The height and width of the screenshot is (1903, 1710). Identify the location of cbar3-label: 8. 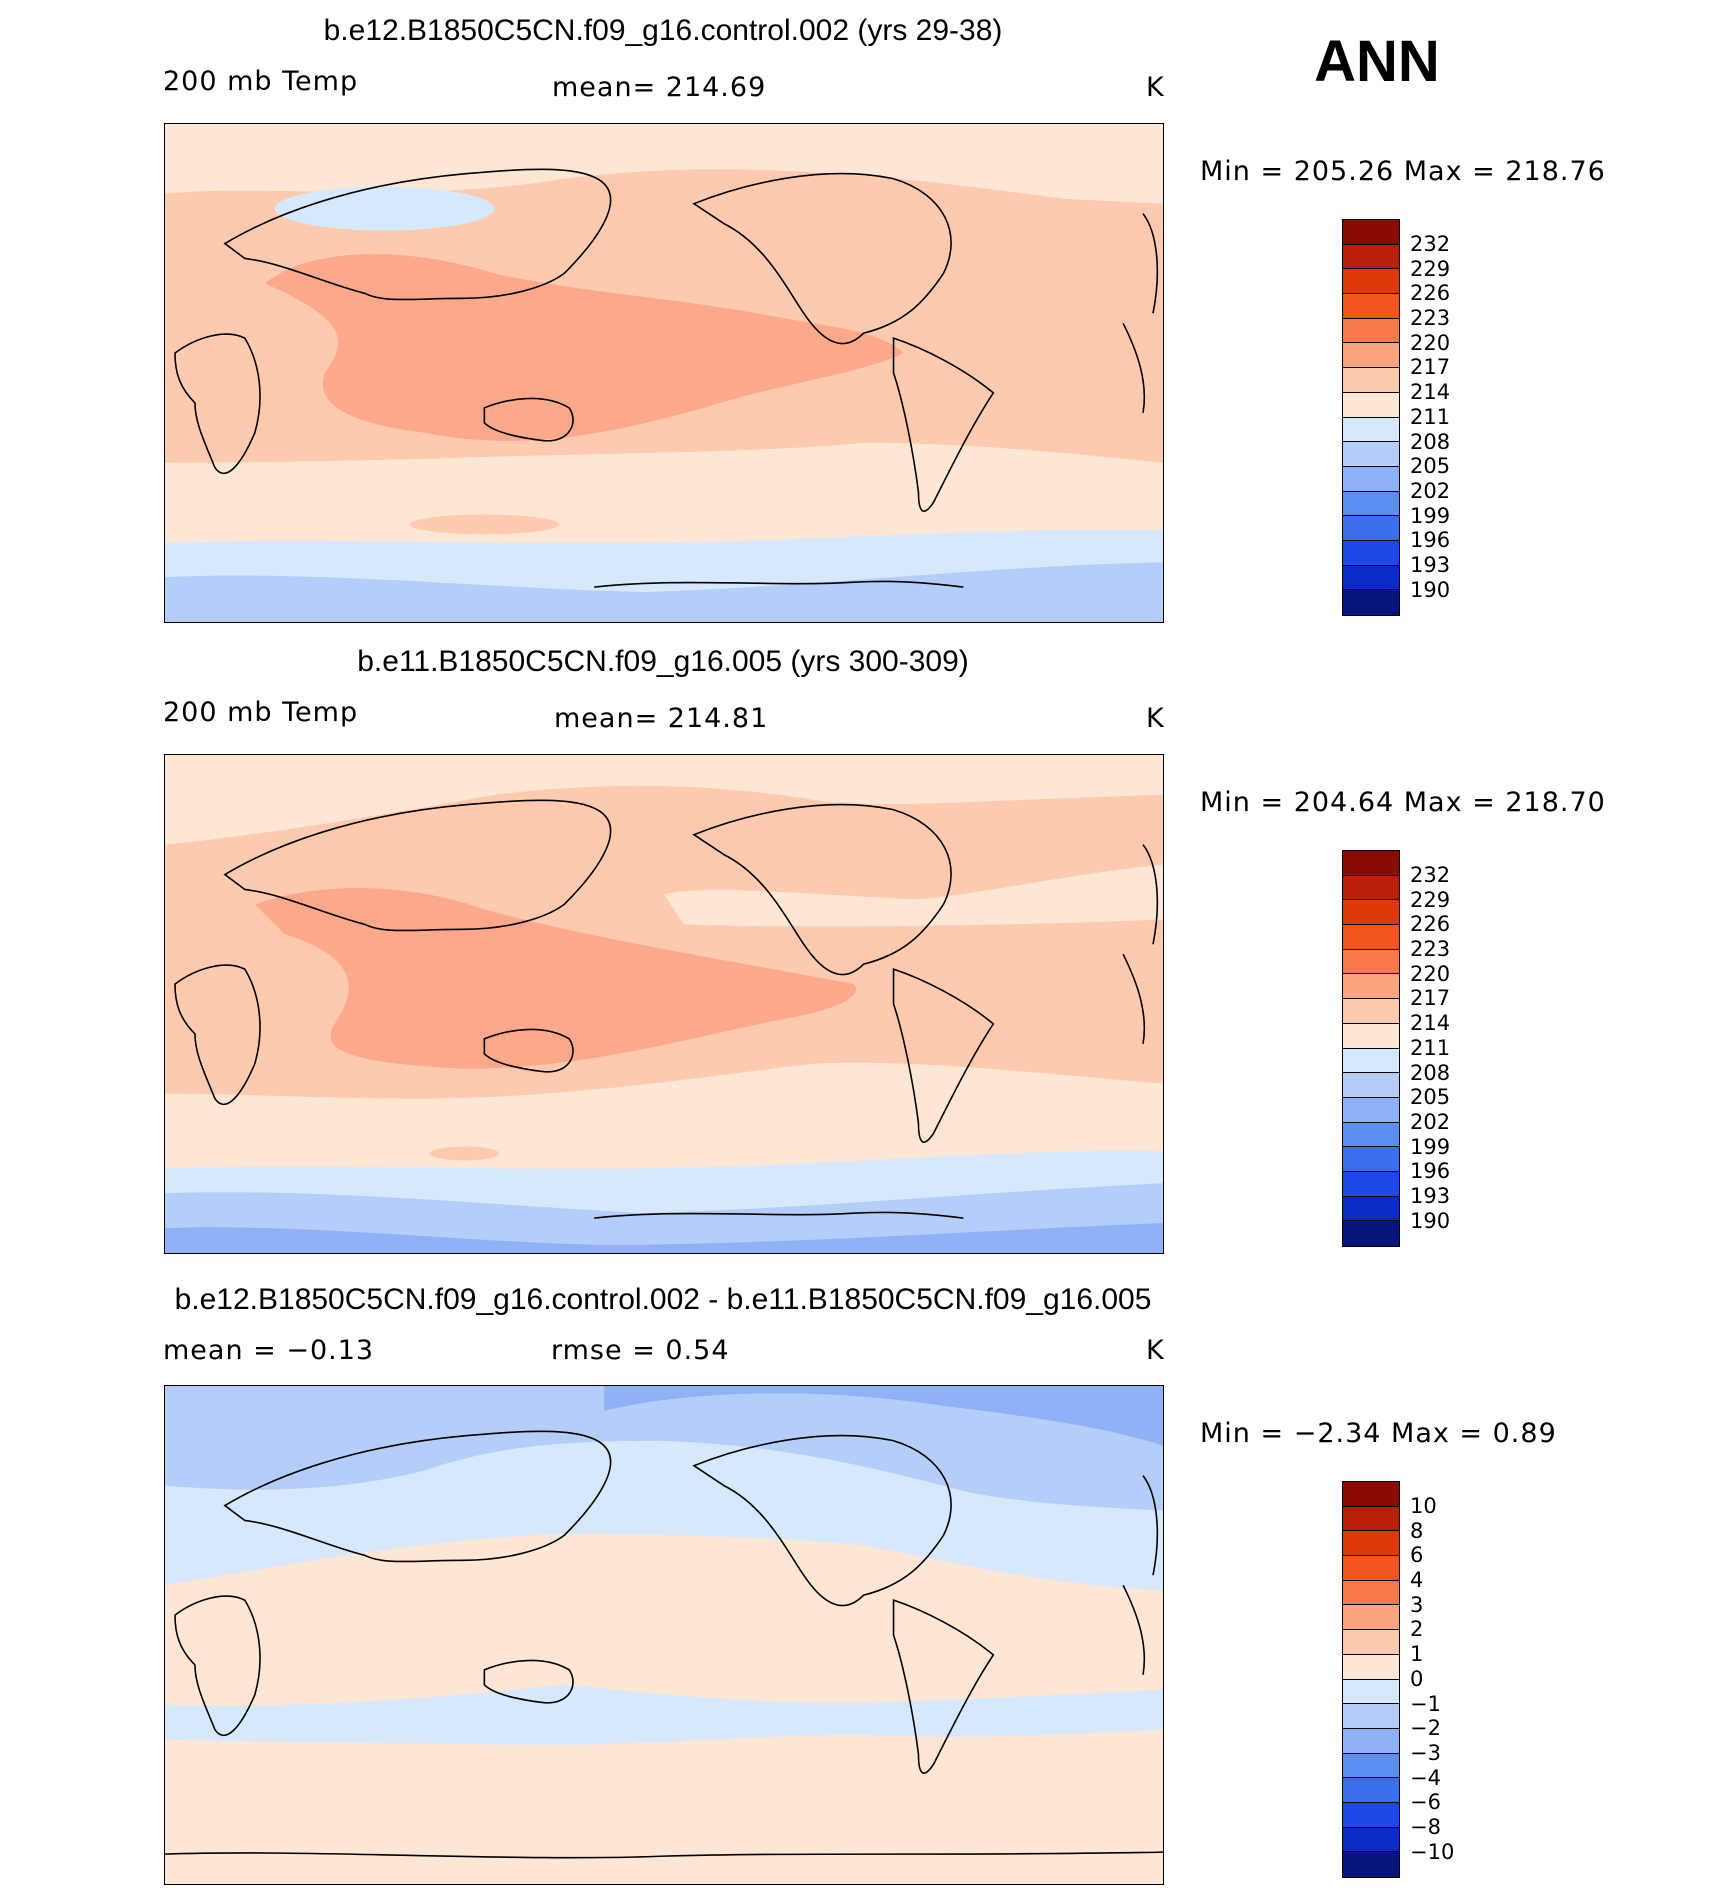
(1417, 1530).